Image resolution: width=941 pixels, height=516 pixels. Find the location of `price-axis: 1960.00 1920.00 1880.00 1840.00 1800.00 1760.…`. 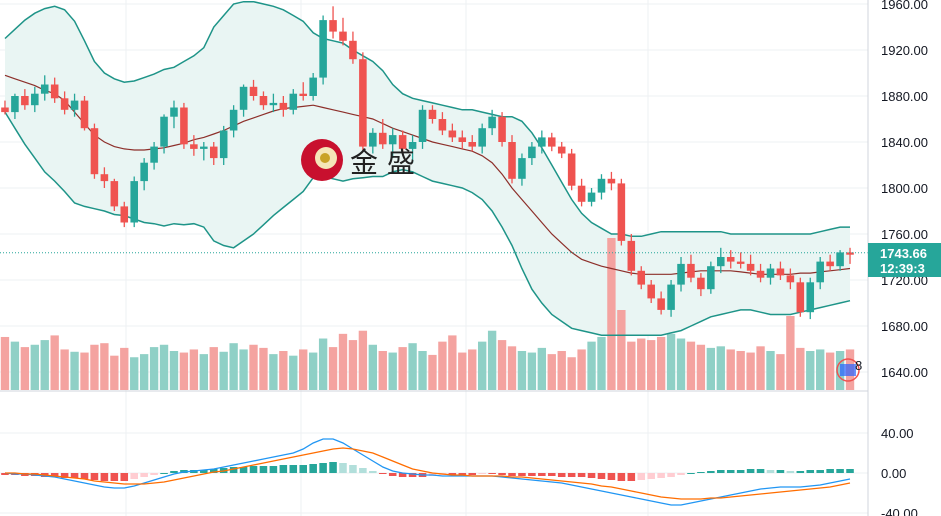

price-axis: 1960.00 1920.00 1880.00 1840.00 1800.00 1760.… is located at coordinates (897, 258).